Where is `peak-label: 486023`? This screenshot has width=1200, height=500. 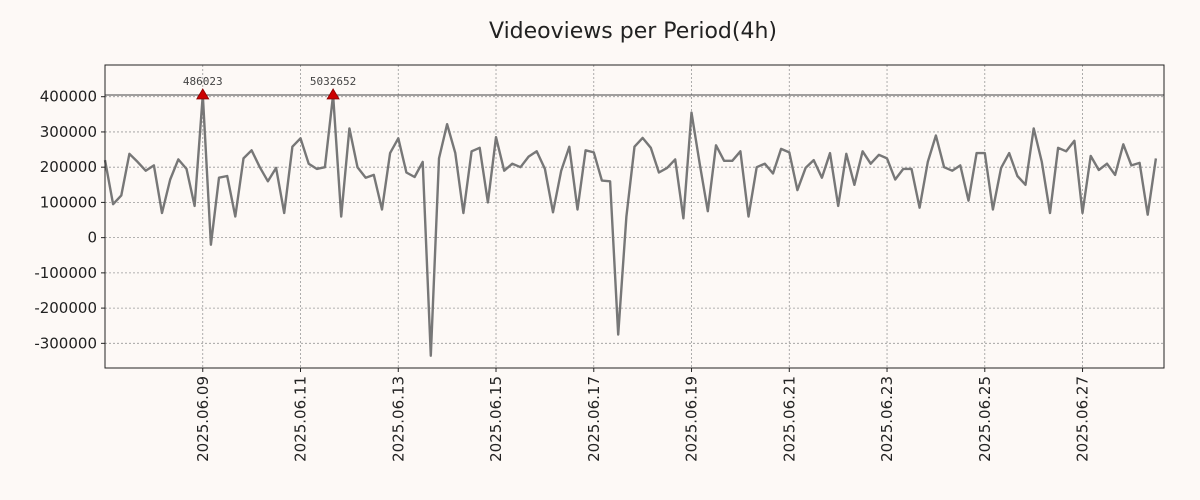 peak-label: 486023 is located at coordinates (203, 81).